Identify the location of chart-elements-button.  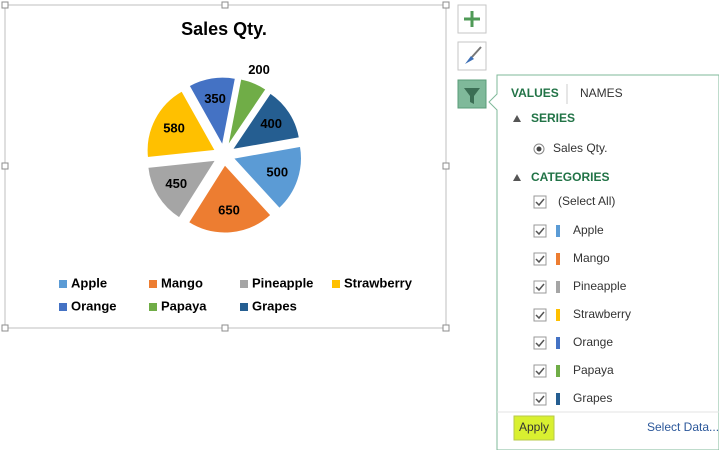
(472, 19).